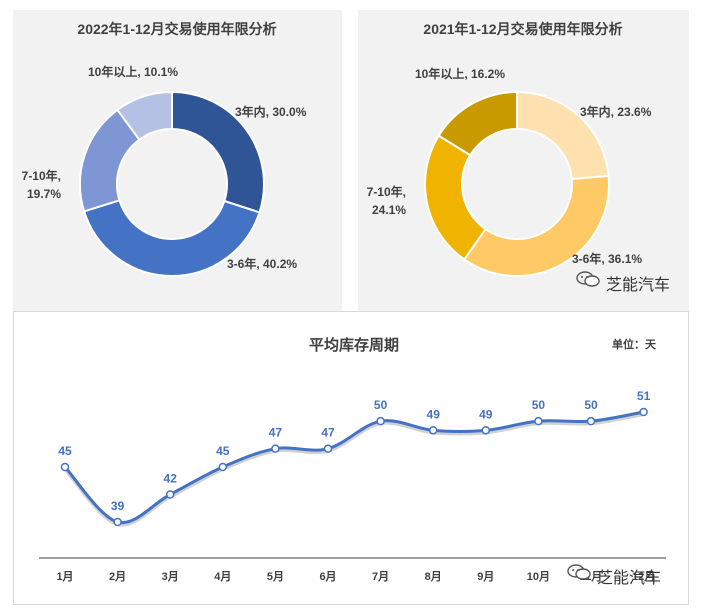  What do you see at coordinates (616, 111) in the screenshot?
I see `slice-label: 3年内, 23.6%` at bounding box center [616, 111].